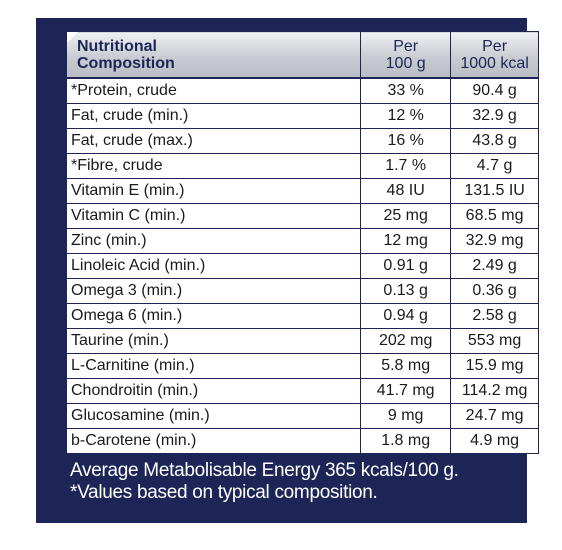 This screenshot has height=550, width=562. What do you see at coordinates (494, 216) in the screenshot?
I see `per-1000kcal-cell: 68.5 mg` at bounding box center [494, 216].